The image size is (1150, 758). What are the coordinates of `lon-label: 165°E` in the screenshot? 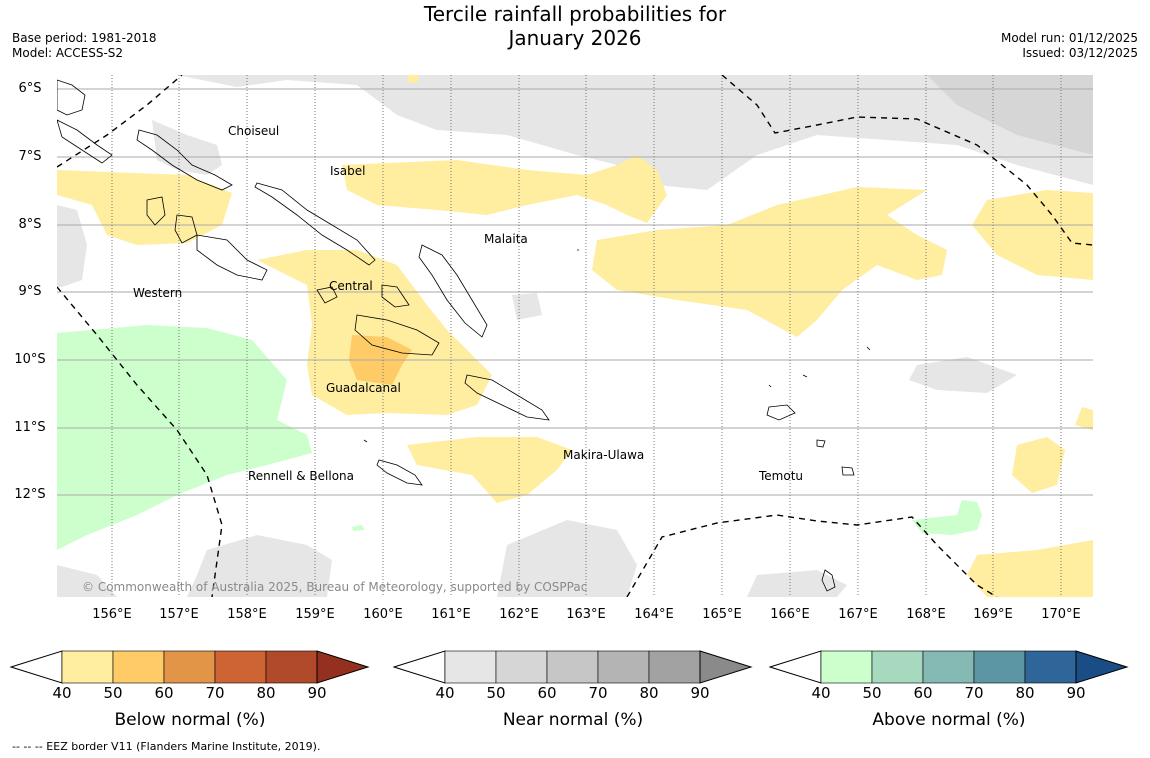 It's located at (722, 614).